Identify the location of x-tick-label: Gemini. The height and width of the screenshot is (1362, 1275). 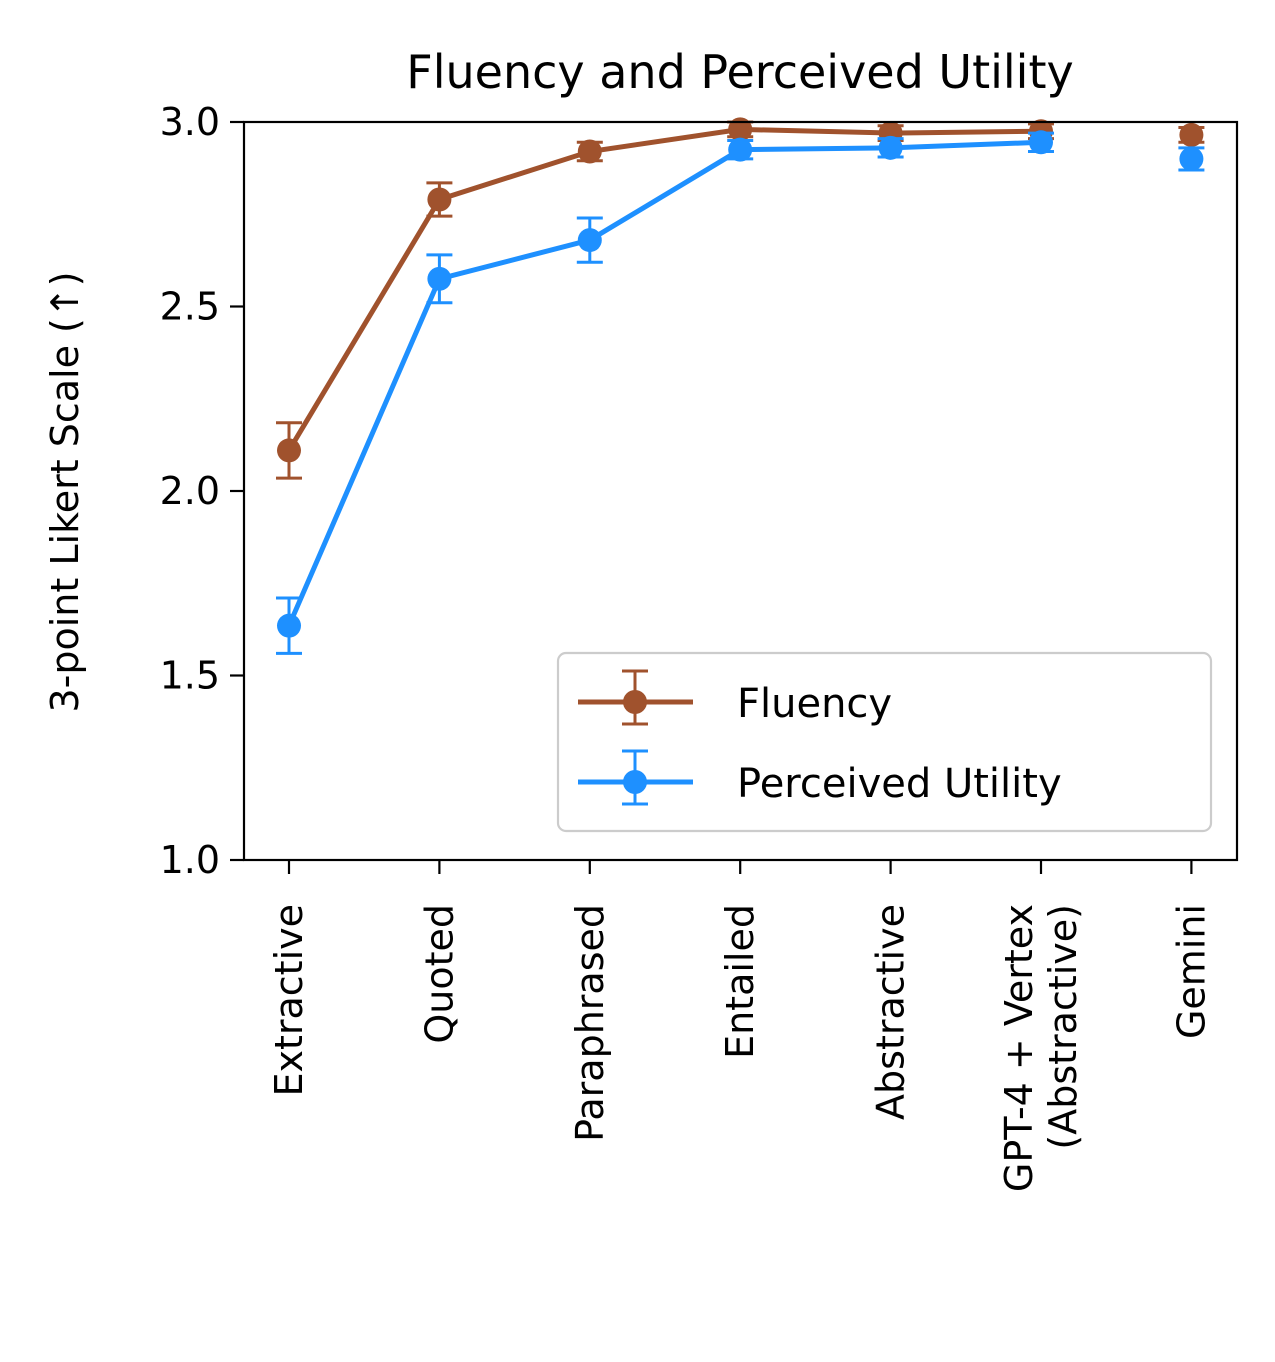
(1191, 971).